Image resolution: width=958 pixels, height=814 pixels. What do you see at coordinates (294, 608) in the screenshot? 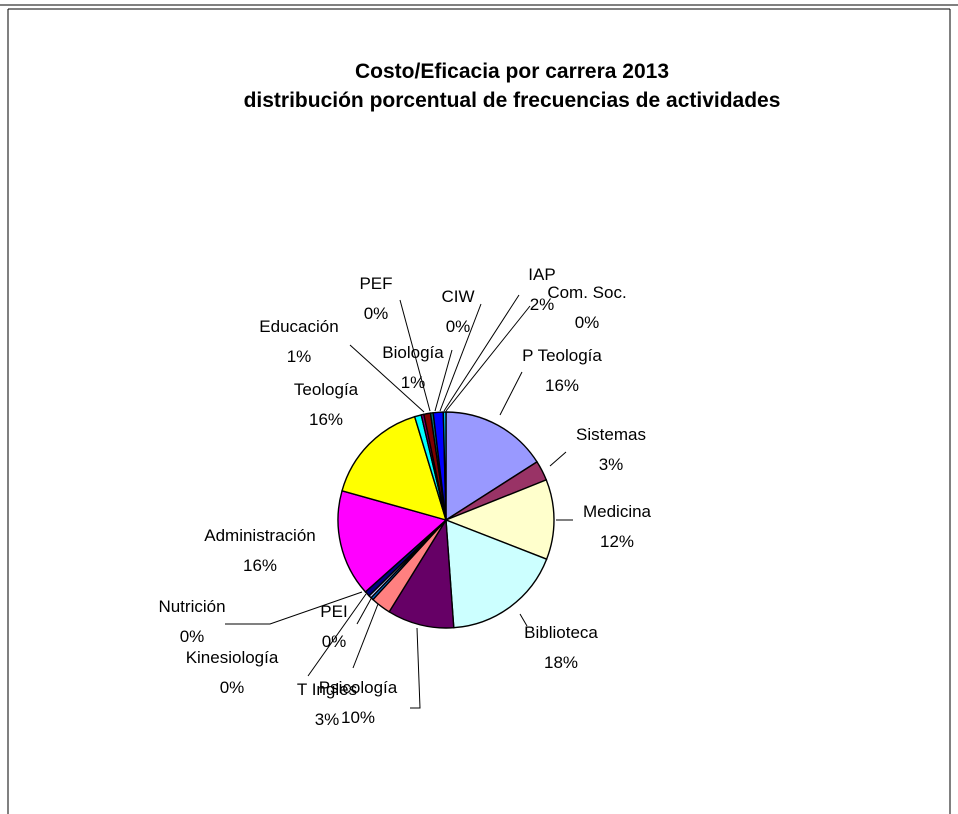
I see `leader-line-nutricion` at bounding box center [294, 608].